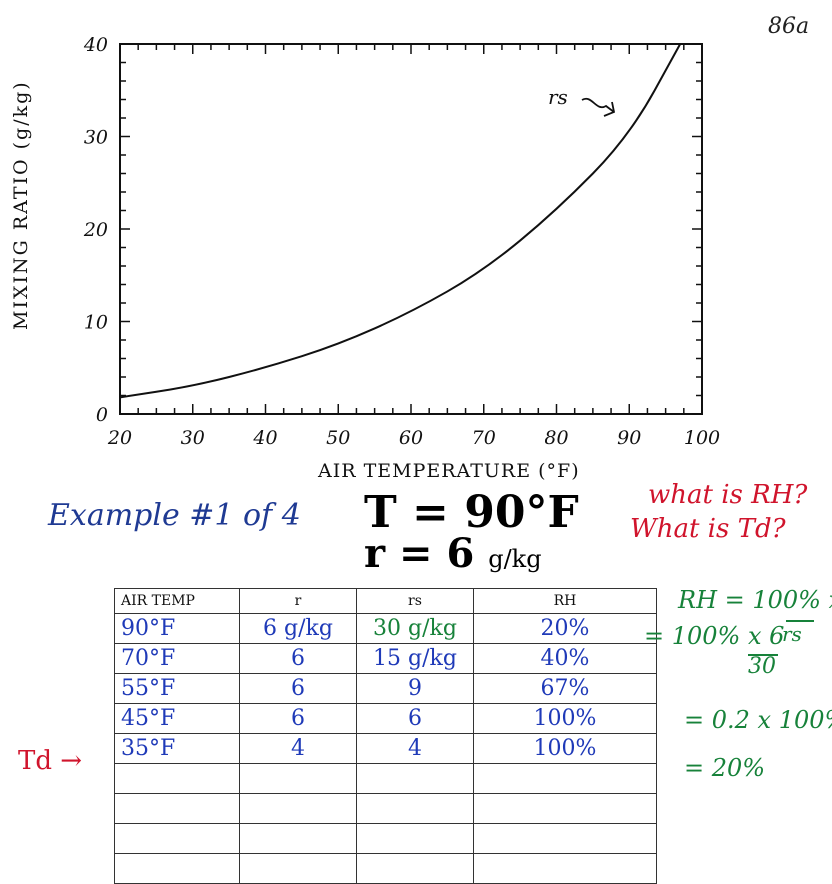 The image size is (832, 884). What do you see at coordinates (789, 26) in the screenshot?
I see `page-number: 86a` at bounding box center [789, 26].